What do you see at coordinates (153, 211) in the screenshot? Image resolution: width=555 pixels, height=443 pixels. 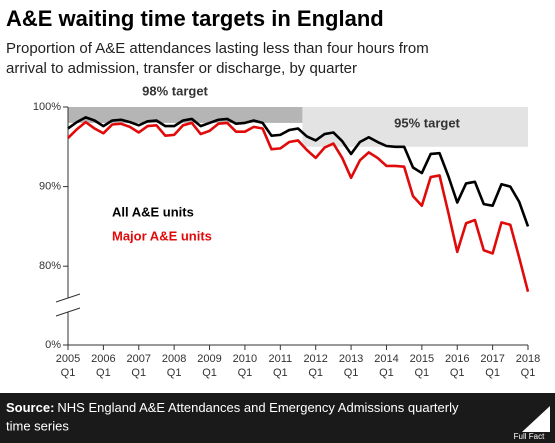 I see `series-label: All A&E units` at bounding box center [153, 211].